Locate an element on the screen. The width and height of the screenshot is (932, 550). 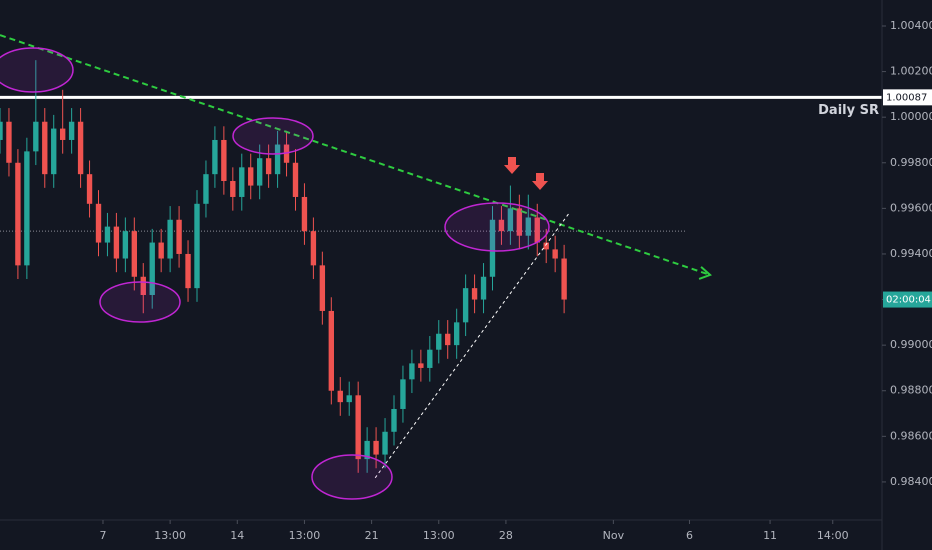
trendline-arrow is located at coordinates (705, 273).